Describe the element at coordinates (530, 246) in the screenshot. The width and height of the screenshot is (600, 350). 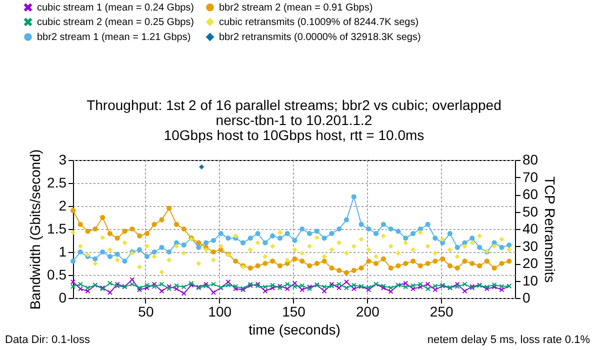
I see `y2-tick-label: 30` at that location.